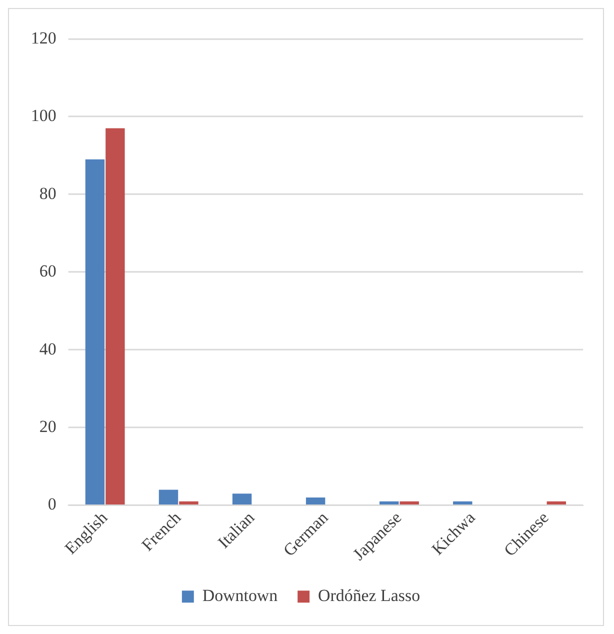 This screenshot has height=634, width=614. Describe the element at coordinates (369, 596) in the screenshot. I see `legend-label: Ordóñez Lasso` at that location.